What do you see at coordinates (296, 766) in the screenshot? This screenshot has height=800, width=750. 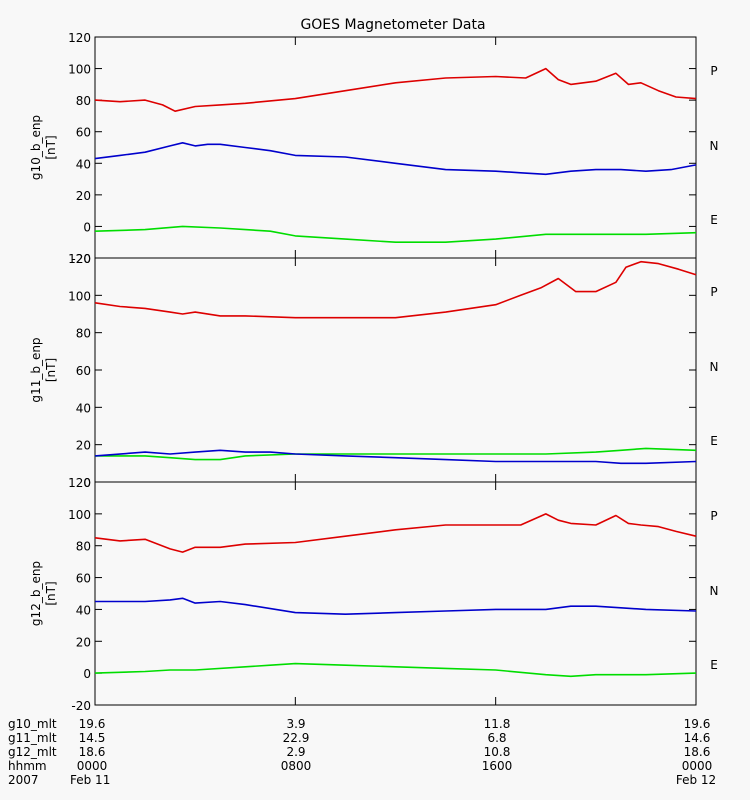 I see `time-row-value: 0800` at bounding box center [296, 766].